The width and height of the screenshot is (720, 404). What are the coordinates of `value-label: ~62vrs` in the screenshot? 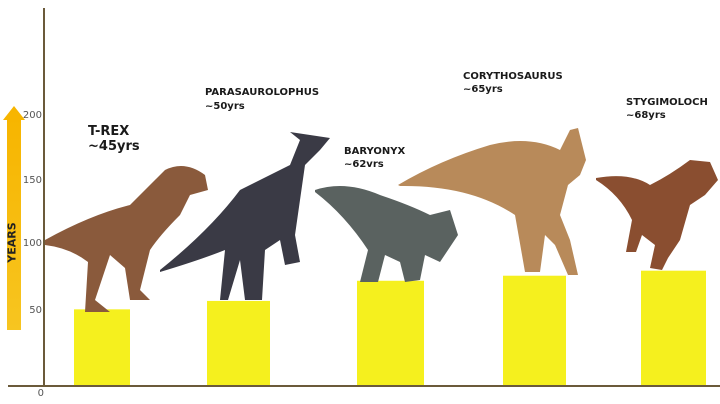 It's located at (364, 164).